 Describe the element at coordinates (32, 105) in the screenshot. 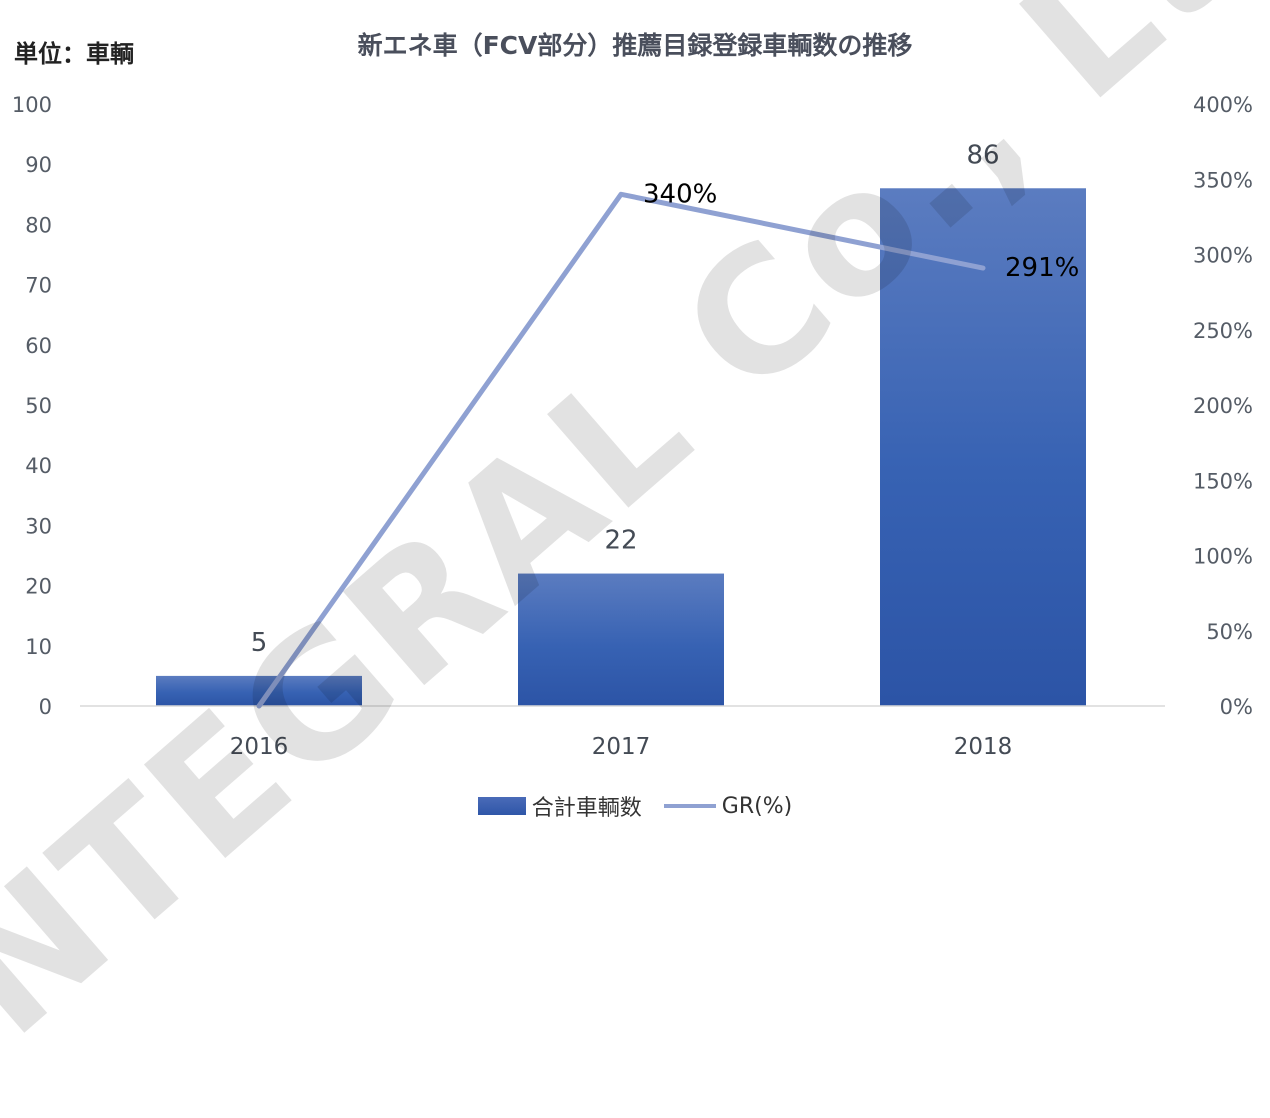

I see `y-left-tick-label: 100` at that location.